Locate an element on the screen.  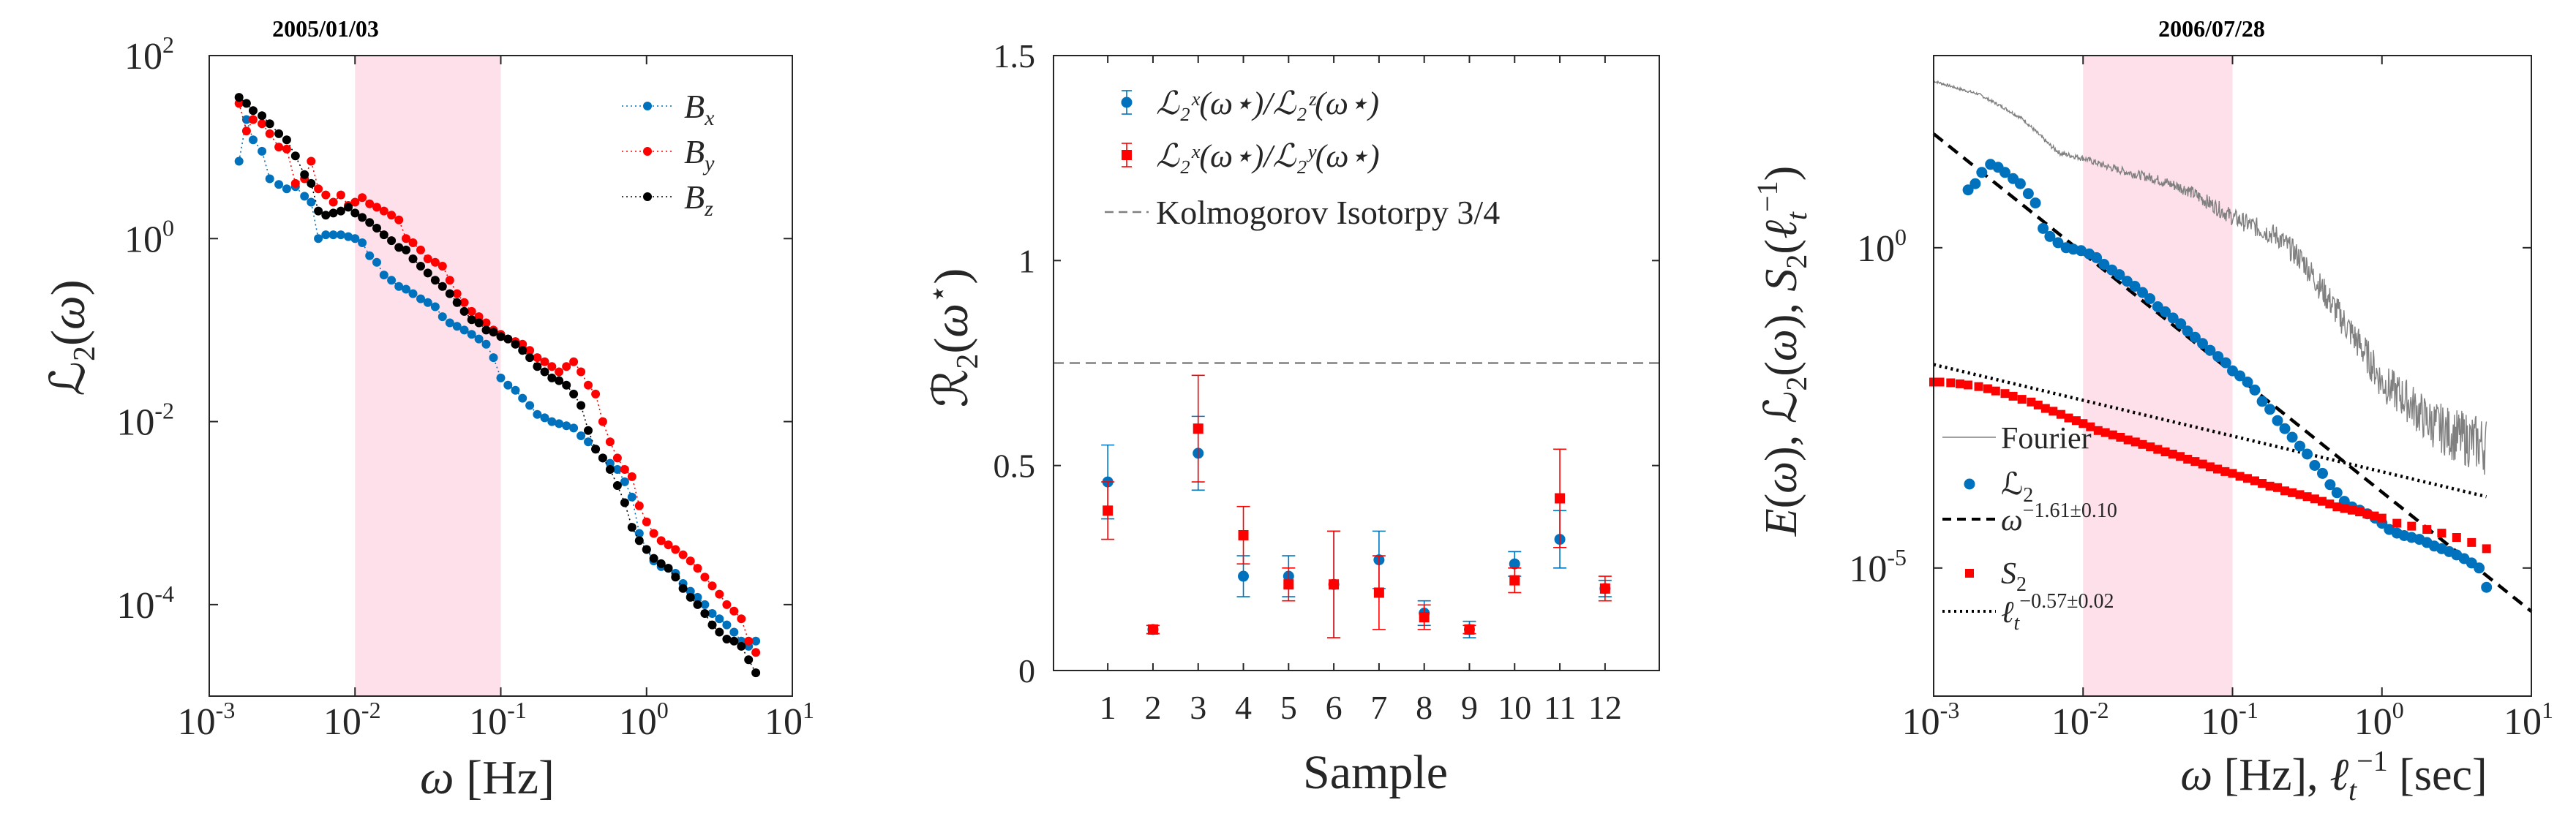
legend-label: Kolmogorov Isotorpy 3/4 is located at coordinates (1328, 212).